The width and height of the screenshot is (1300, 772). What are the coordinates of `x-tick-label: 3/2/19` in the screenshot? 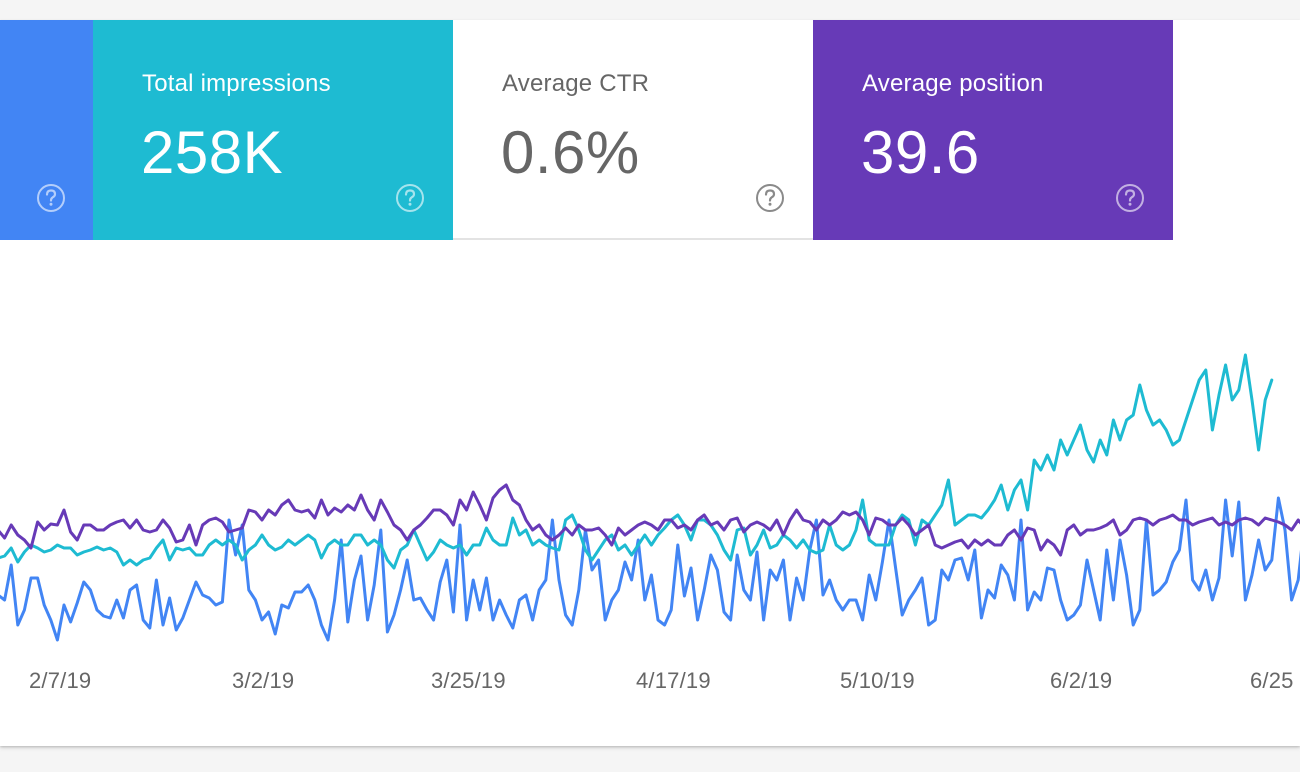 It's located at (263, 680).